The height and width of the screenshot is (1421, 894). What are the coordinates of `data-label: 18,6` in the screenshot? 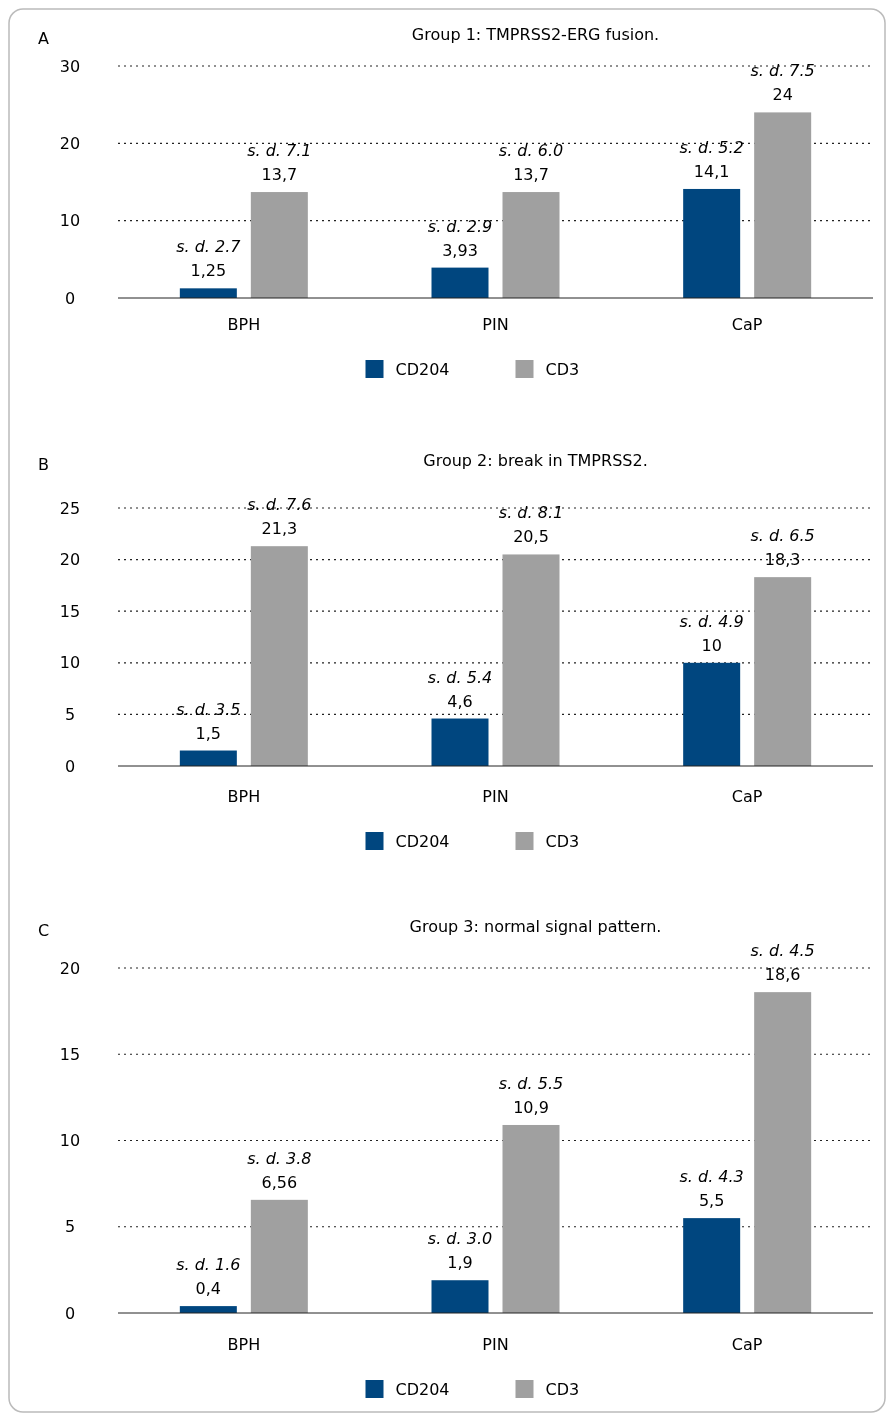 It's located at (782, 975).